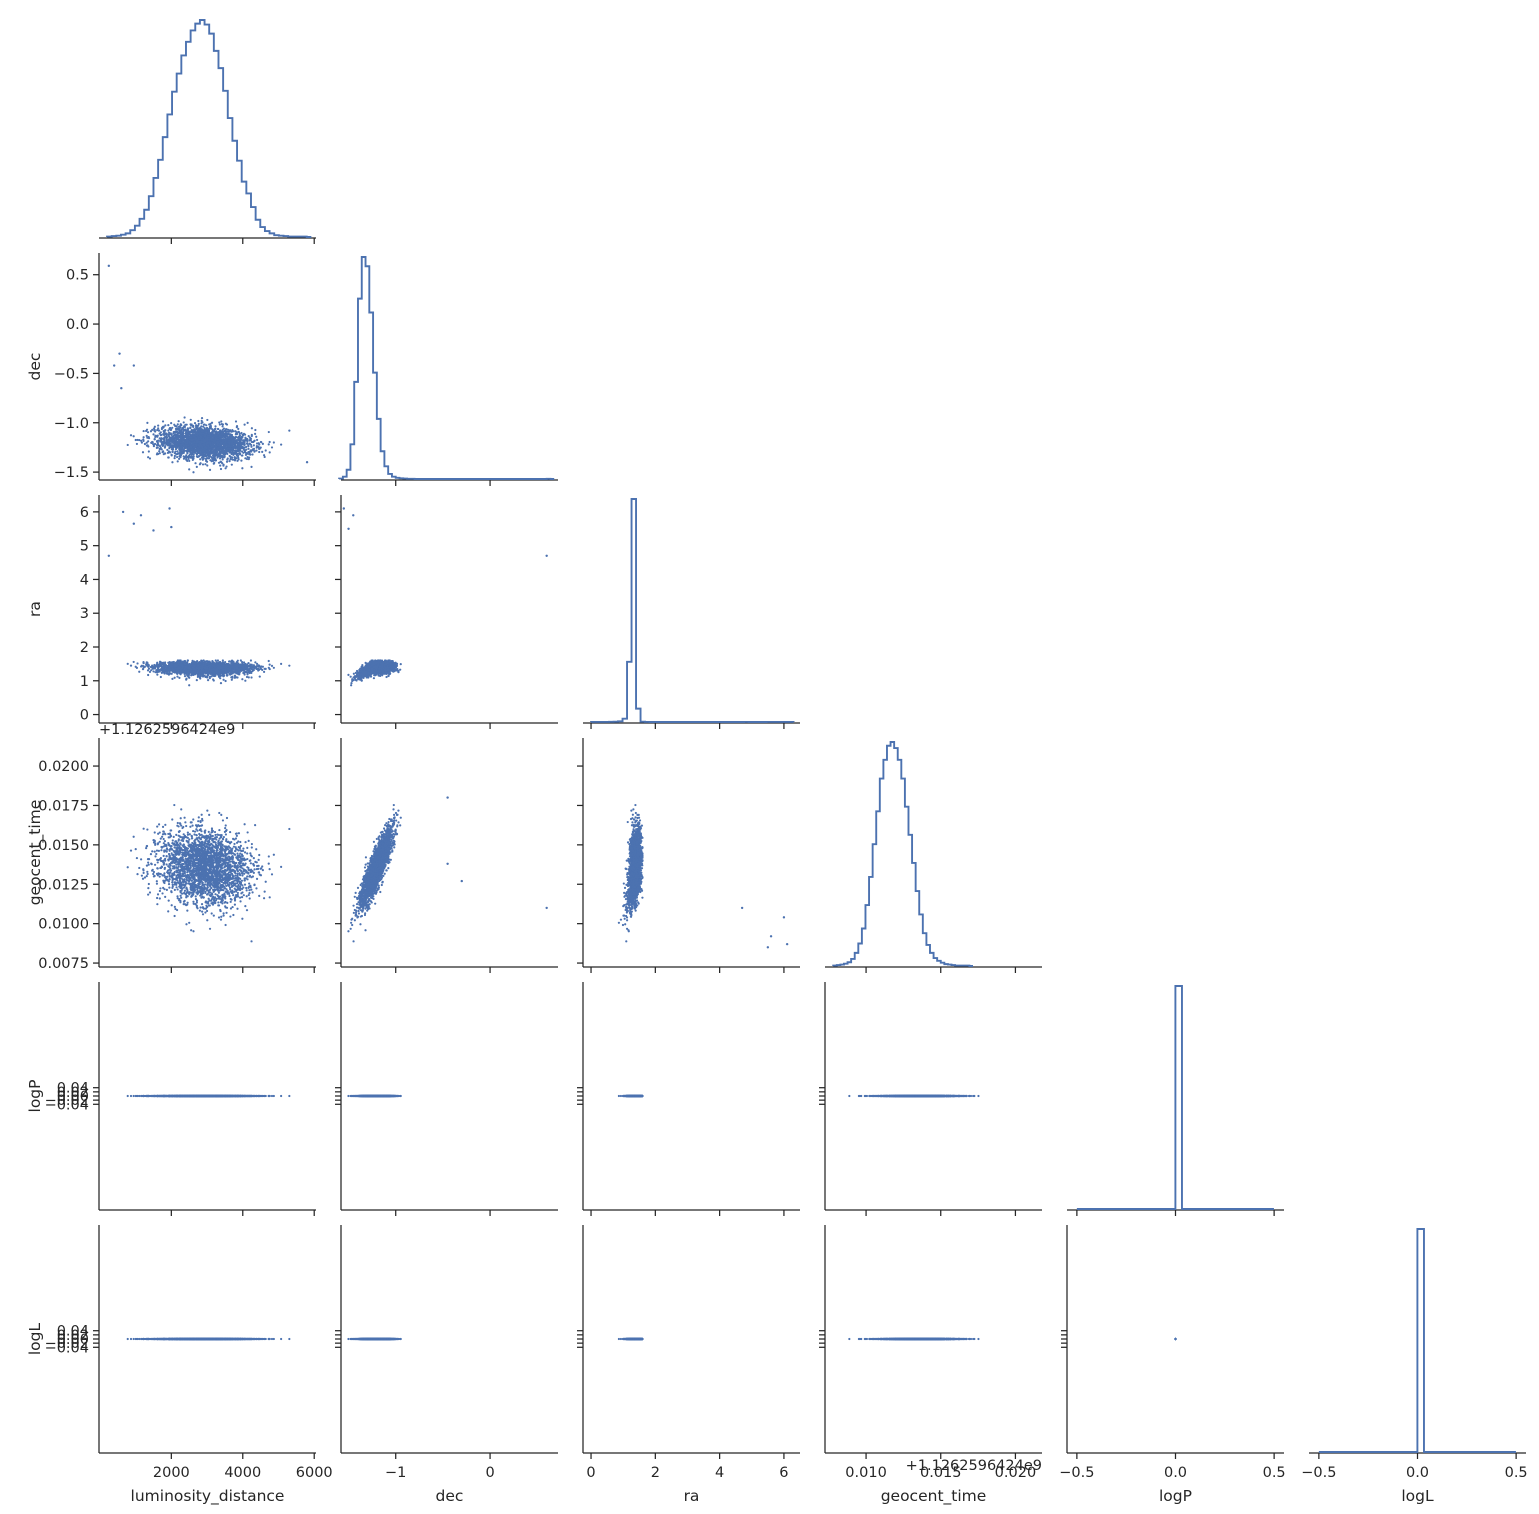  I want to click on y-tick-label: 0.0, so click(77, 325).